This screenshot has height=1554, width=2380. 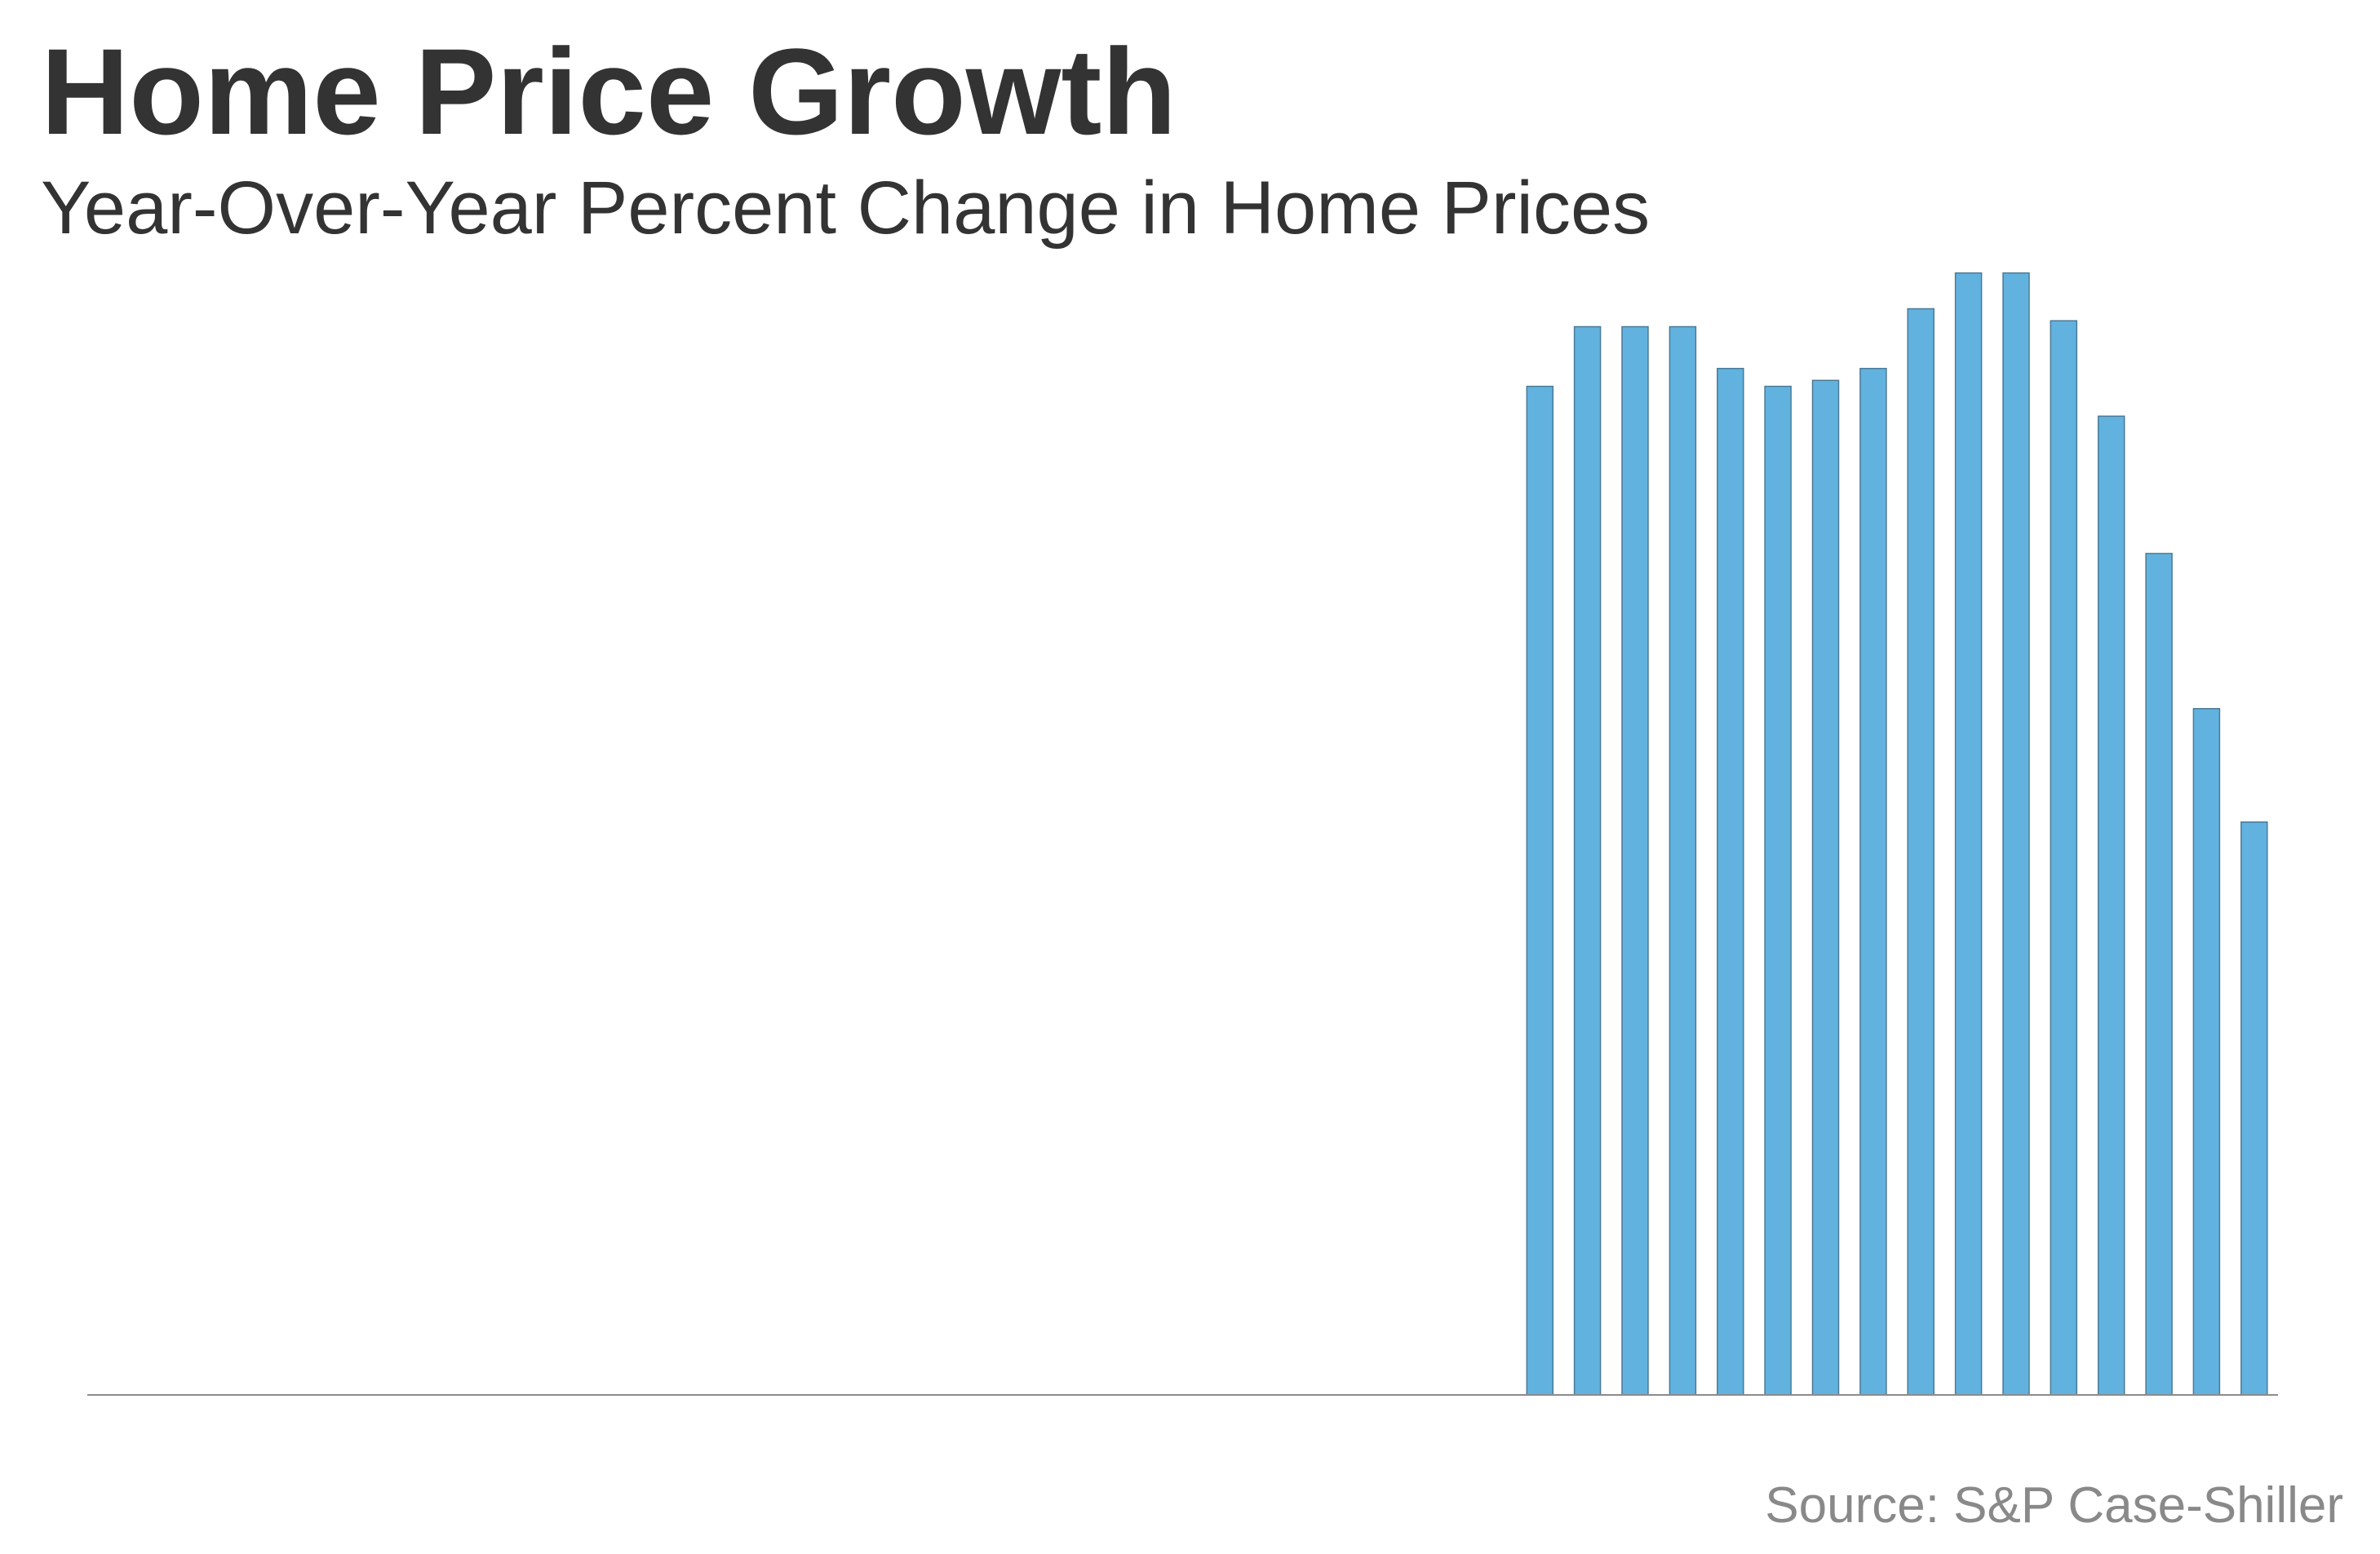 What do you see at coordinates (609, 92) in the screenshot?
I see `chart-title: Home Price Growth` at bounding box center [609, 92].